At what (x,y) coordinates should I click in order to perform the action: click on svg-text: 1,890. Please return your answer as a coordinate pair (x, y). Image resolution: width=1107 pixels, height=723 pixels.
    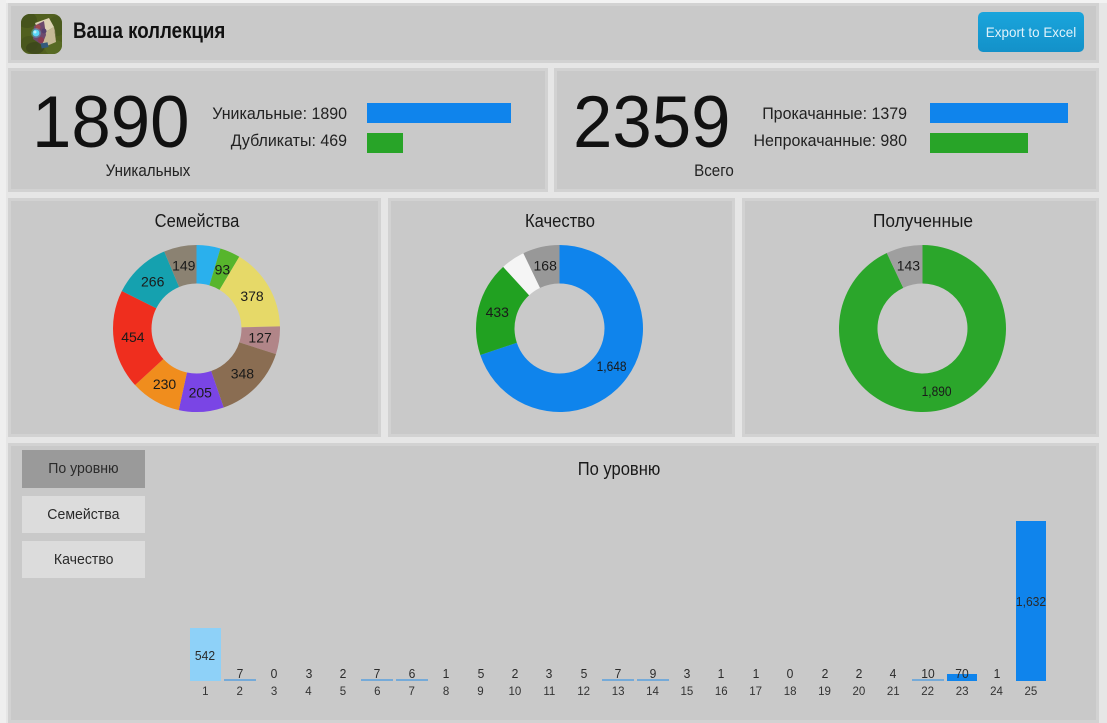
    Looking at the image, I should click on (937, 391).